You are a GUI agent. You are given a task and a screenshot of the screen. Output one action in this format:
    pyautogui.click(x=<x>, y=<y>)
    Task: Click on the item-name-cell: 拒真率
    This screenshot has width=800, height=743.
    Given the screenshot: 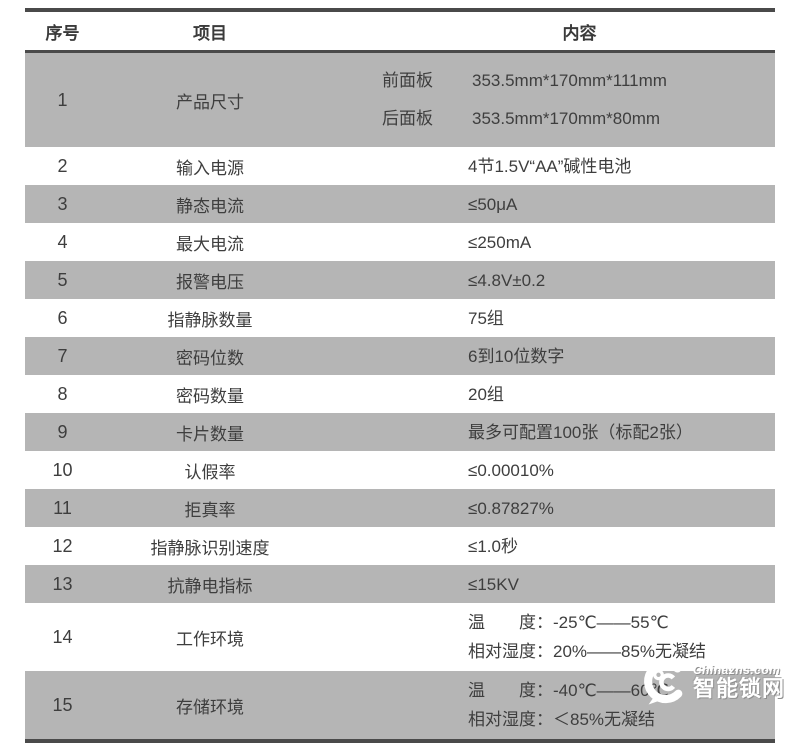 What is the action you would take?
    pyautogui.click(x=210, y=510)
    